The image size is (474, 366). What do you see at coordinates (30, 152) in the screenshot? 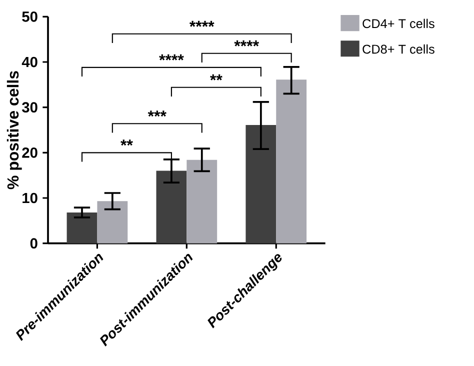
I see `y-tick-label: 20` at bounding box center [30, 152].